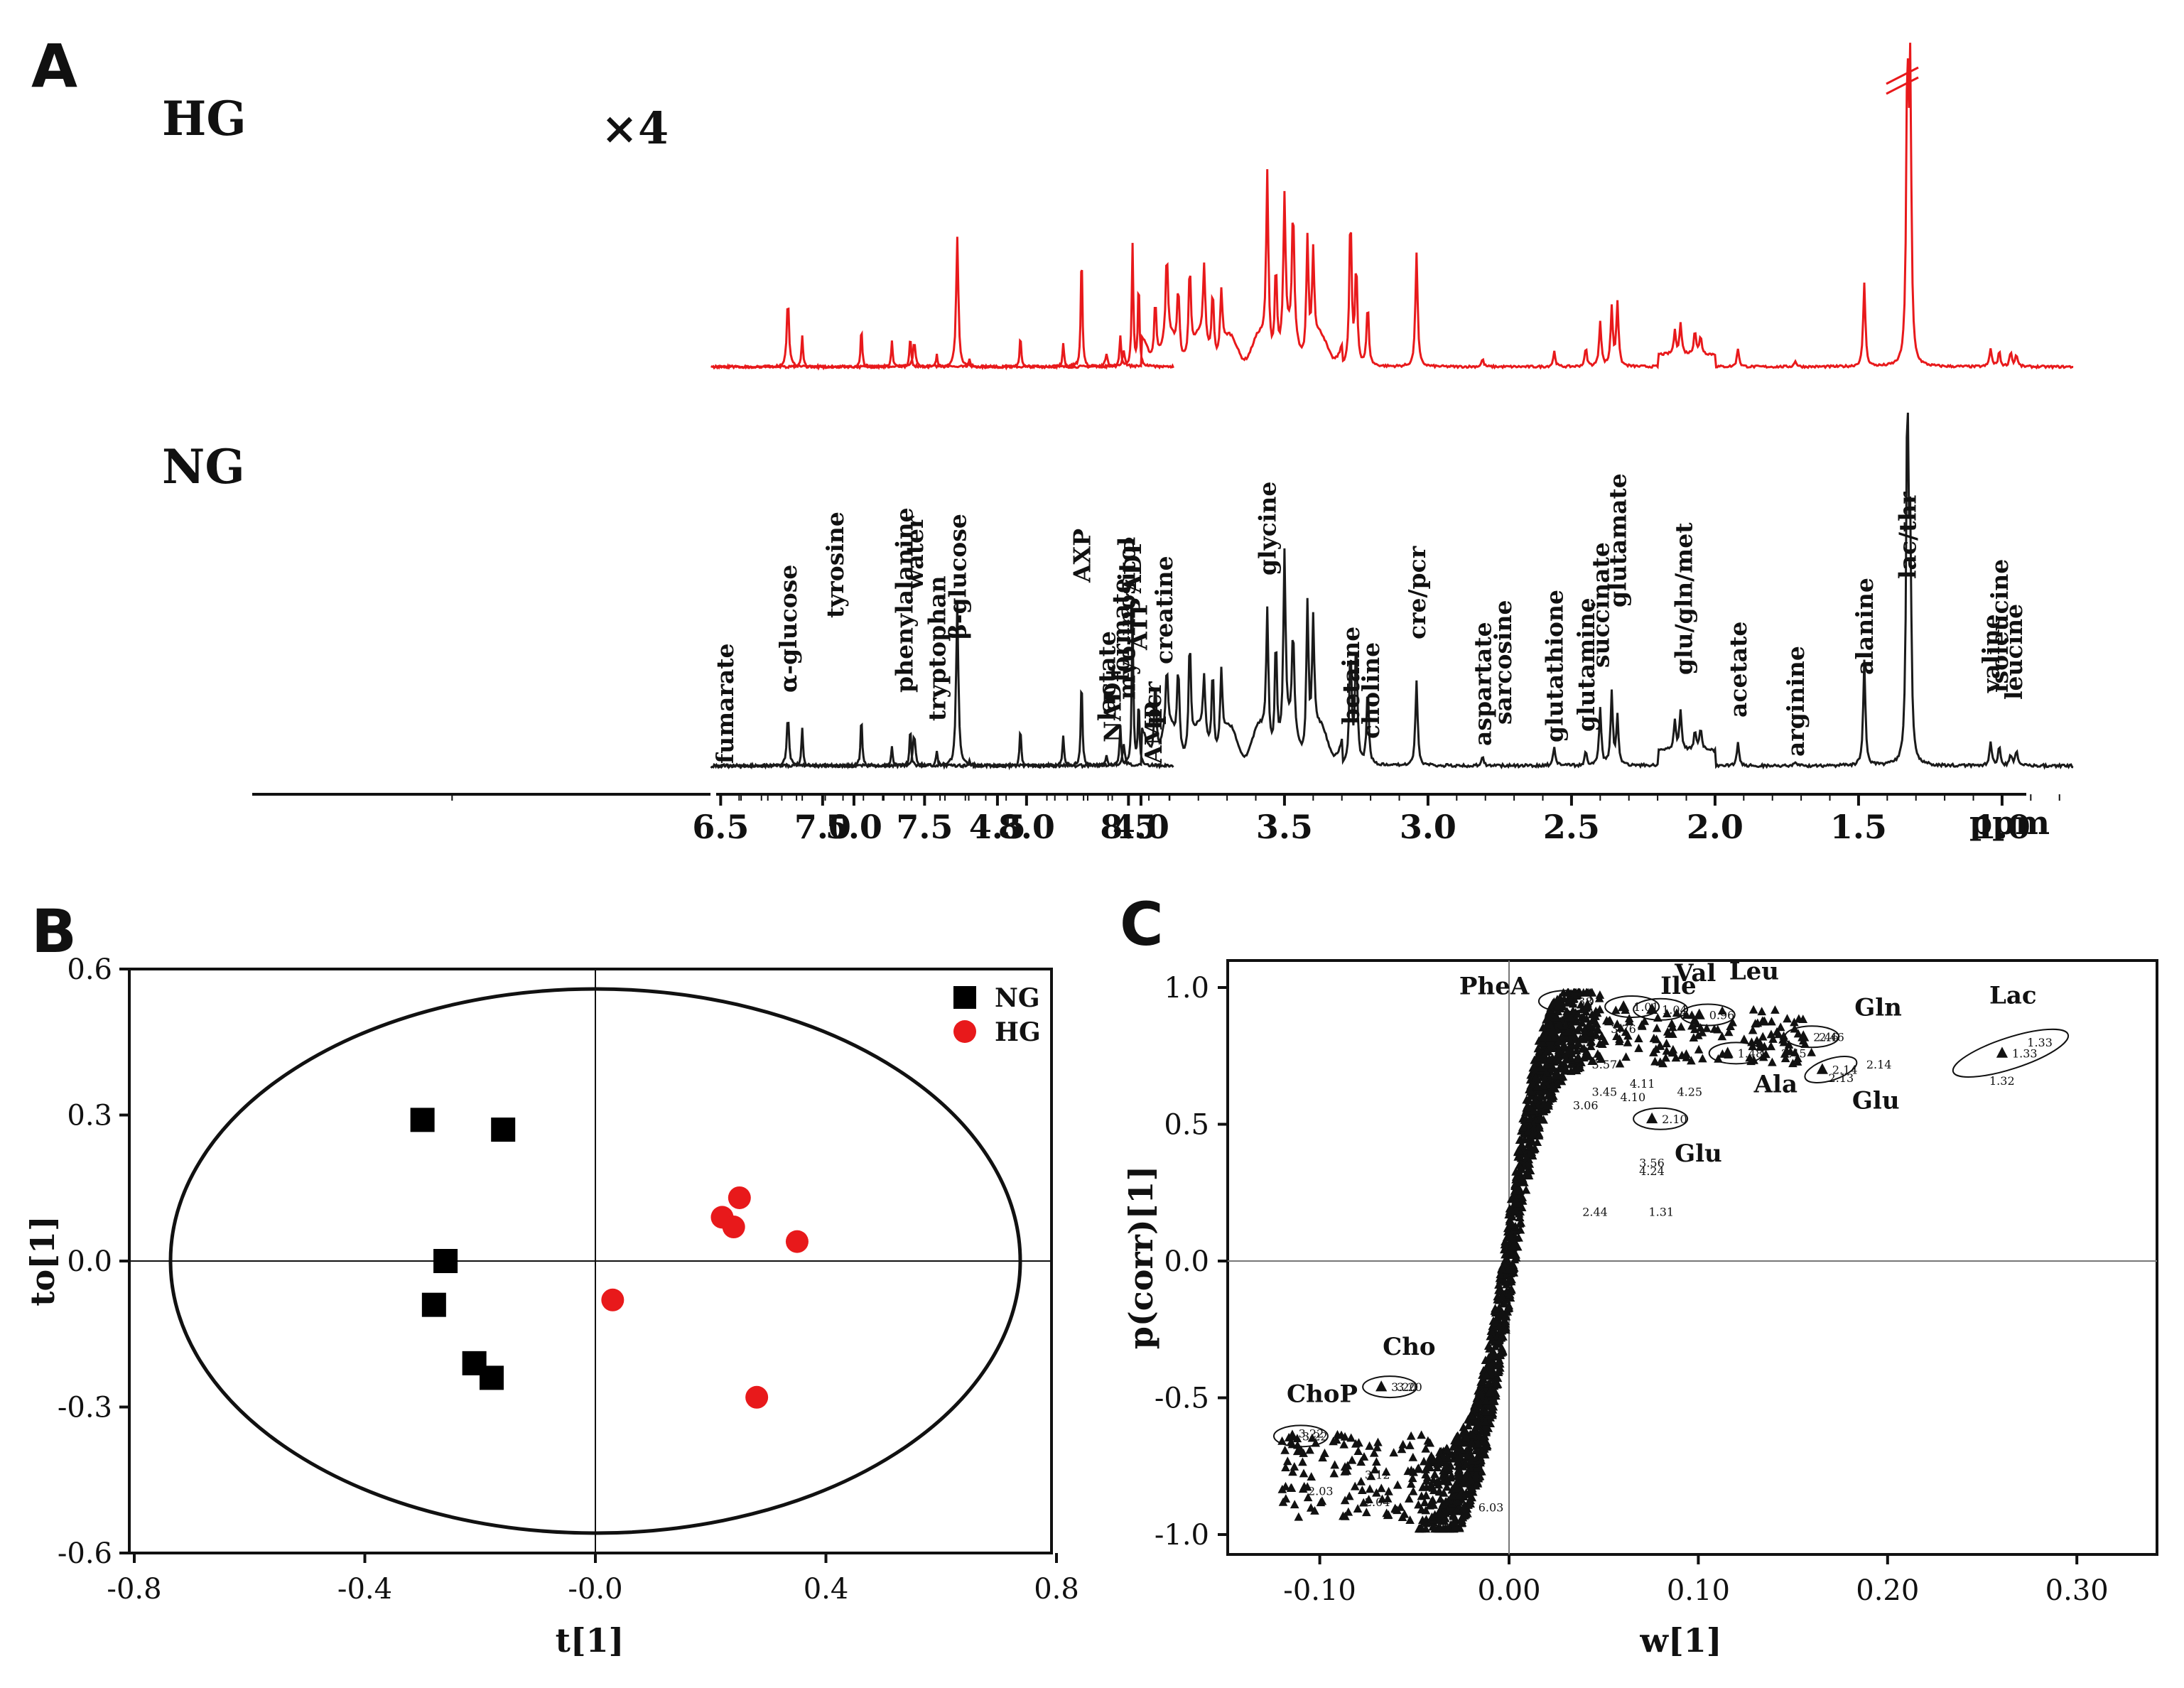 The height and width of the screenshot is (1688, 2184). What do you see at coordinates (1908, 535) in the screenshot?
I see `metabolite-label: lac/thr` at bounding box center [1908, 535].